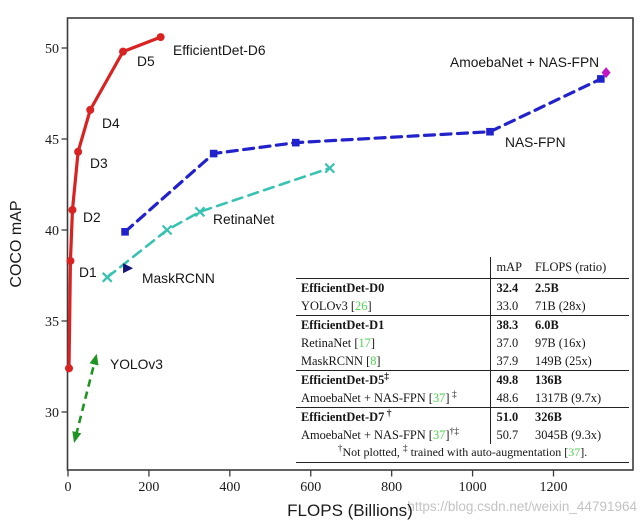  I want to click on x-tick-label: 400, so click(229, 487).